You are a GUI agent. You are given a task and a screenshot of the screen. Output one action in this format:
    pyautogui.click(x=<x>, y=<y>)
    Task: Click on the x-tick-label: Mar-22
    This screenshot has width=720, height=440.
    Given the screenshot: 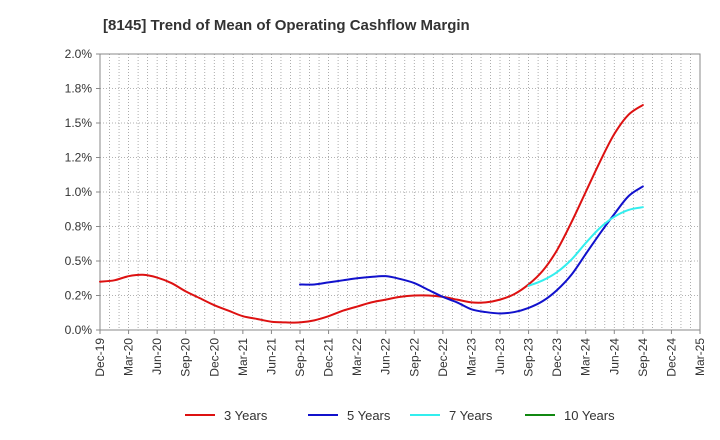 What is the action you would take?
    pyautogui.click(x=357, y=357)
    